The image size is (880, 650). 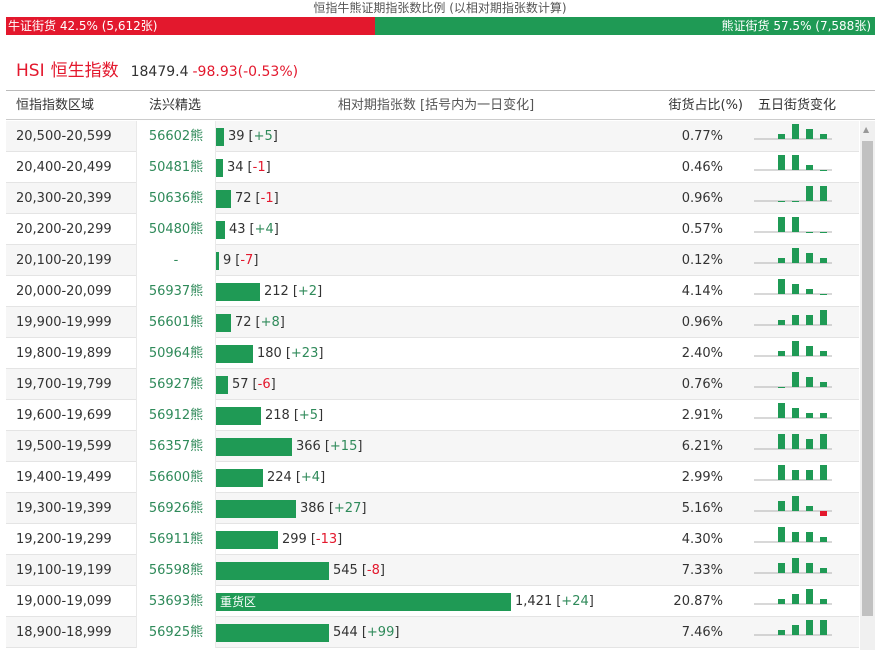 I want to click on row-count-cell: 180 [+23], so click(x=269, y=353).